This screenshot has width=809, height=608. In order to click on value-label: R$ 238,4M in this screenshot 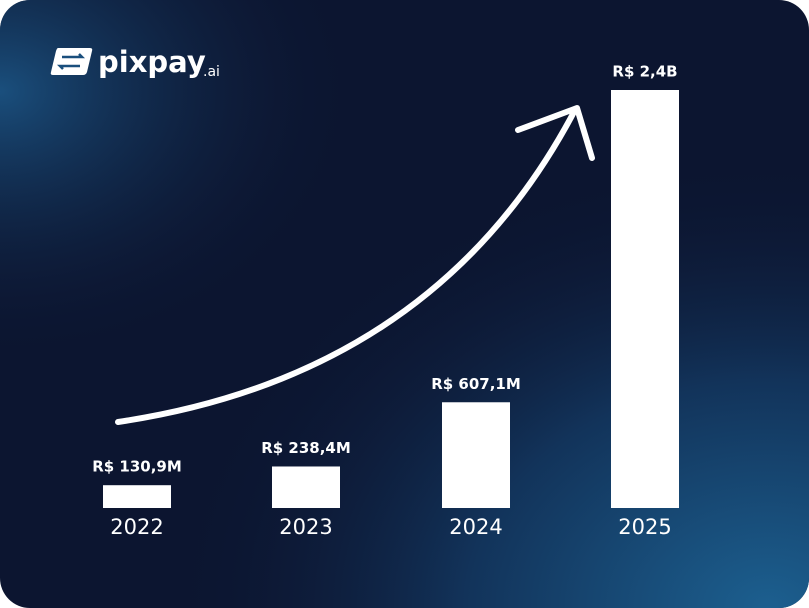, I will do `click(306, 448)`.